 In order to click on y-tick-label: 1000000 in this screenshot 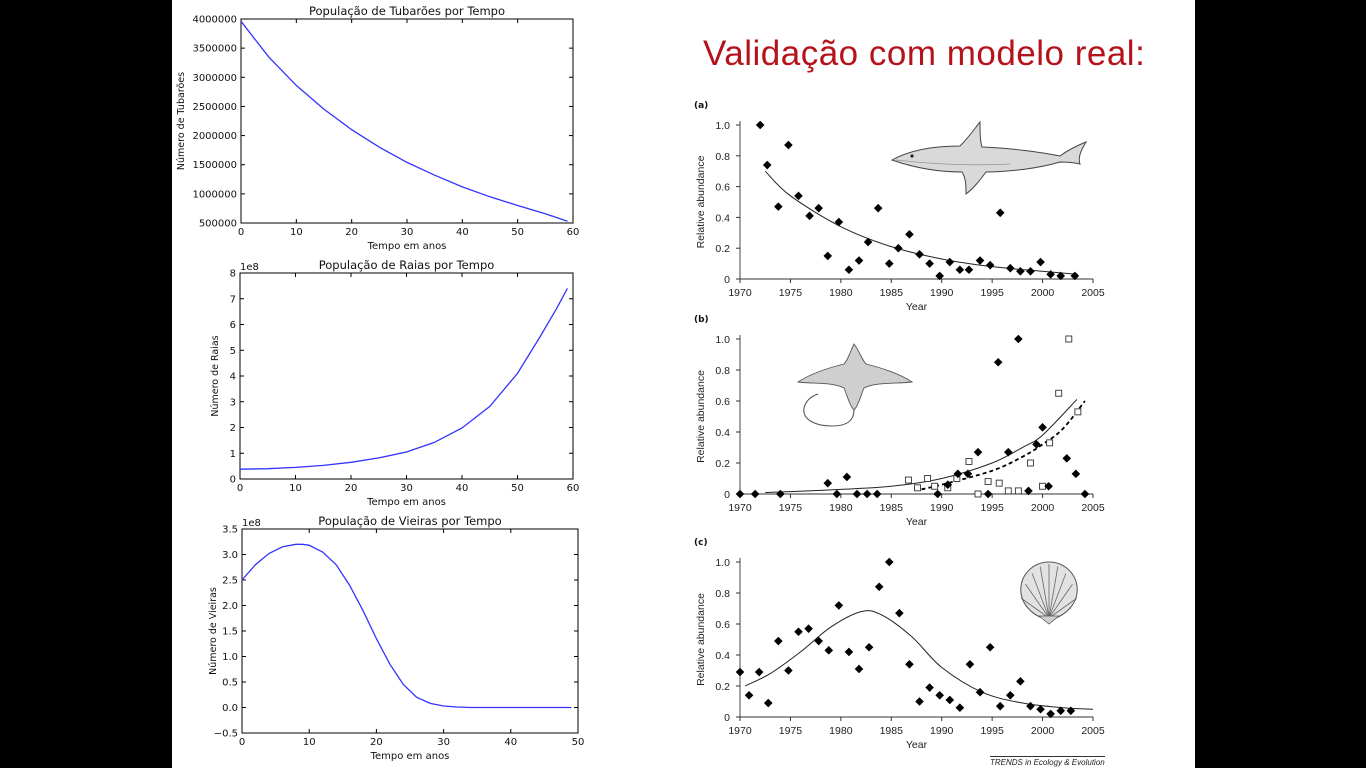, I will do `click(214, 194)`.